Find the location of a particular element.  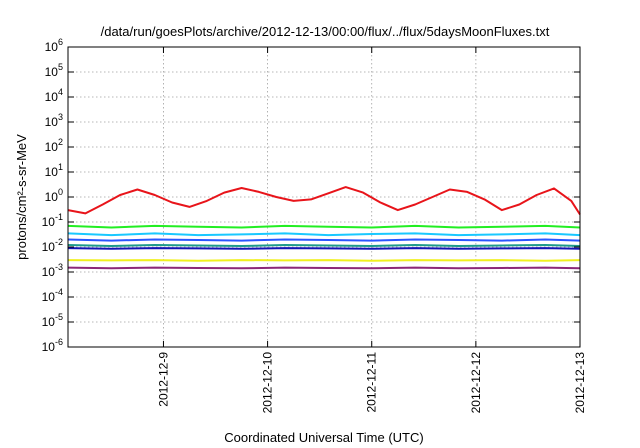

x-tick-label: 2012-12-10 is located at coordinates (268, 383).